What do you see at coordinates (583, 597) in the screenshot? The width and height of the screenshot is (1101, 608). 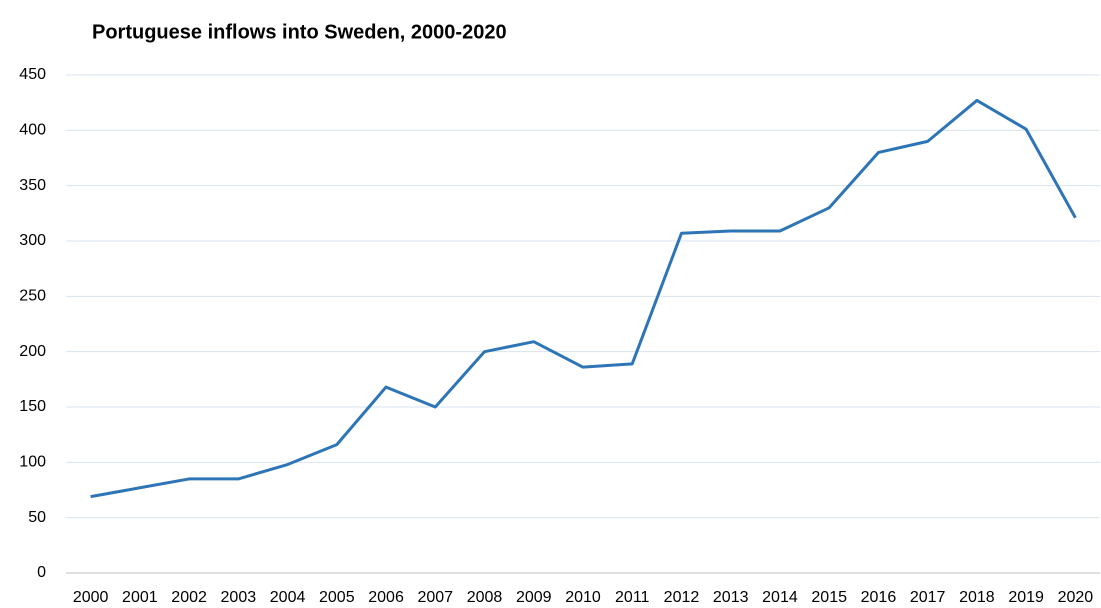 I see `x-tick-label: 2010` at bounding box center [583, 597].